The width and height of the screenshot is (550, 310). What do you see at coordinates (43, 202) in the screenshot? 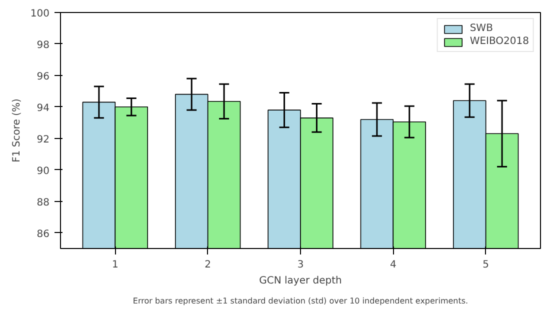
I see `y-tick-label: 88` at bounding box center [43, 202].